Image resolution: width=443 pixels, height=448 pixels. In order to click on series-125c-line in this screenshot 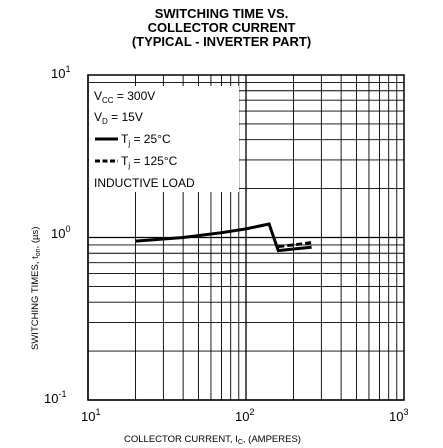, I will do `click(295, 244)`.